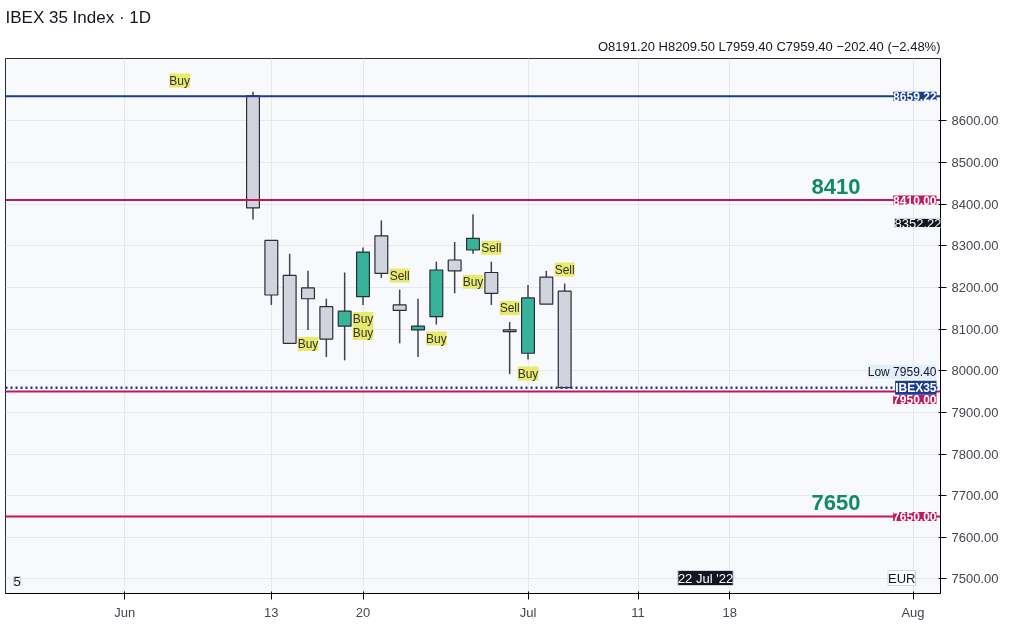  I want to click on y-tick-label: 7500.00, so click(975, 579).